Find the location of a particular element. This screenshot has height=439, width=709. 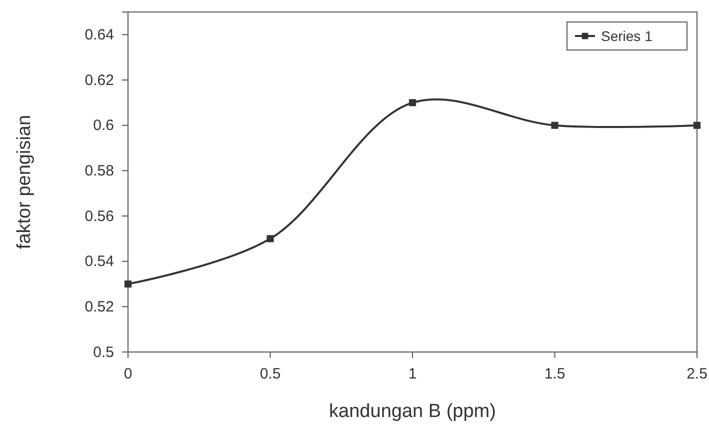

x-tick-label: 0 is located at coordinates (128, 374).